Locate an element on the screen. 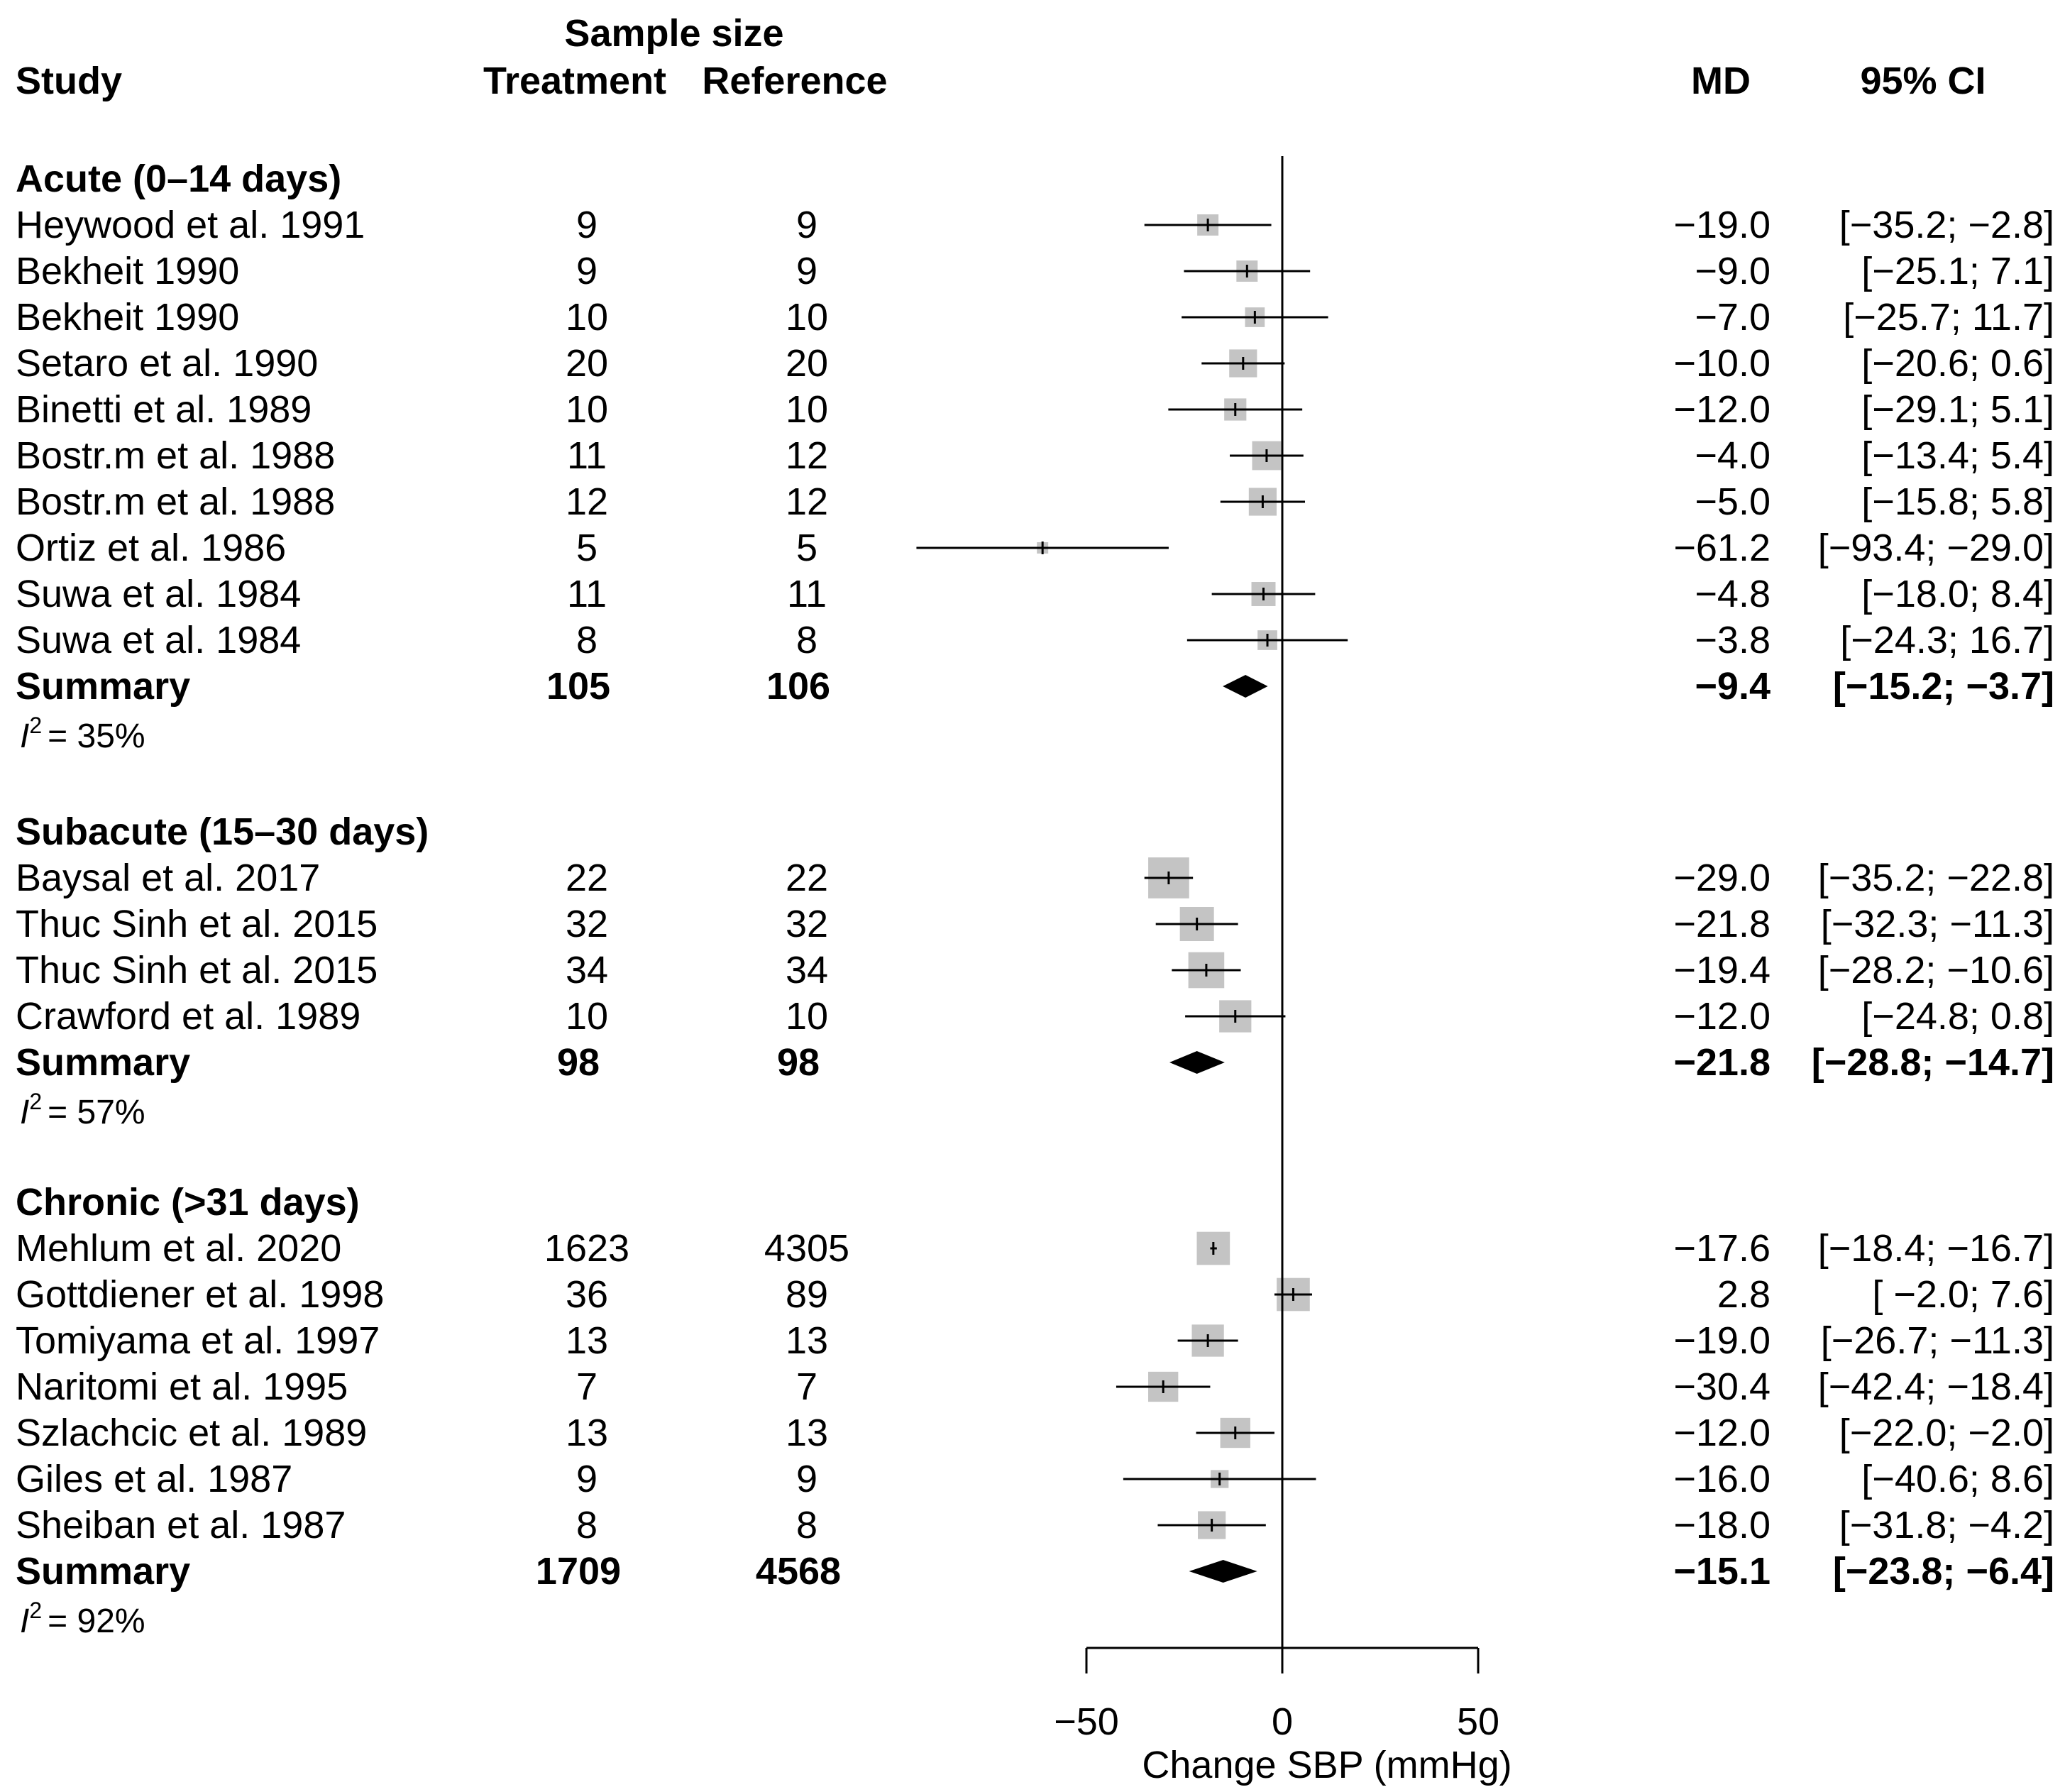 The image size is (2065, 1792). study-name: Baysal et al. 2017 is located at coordinates (168, 878).